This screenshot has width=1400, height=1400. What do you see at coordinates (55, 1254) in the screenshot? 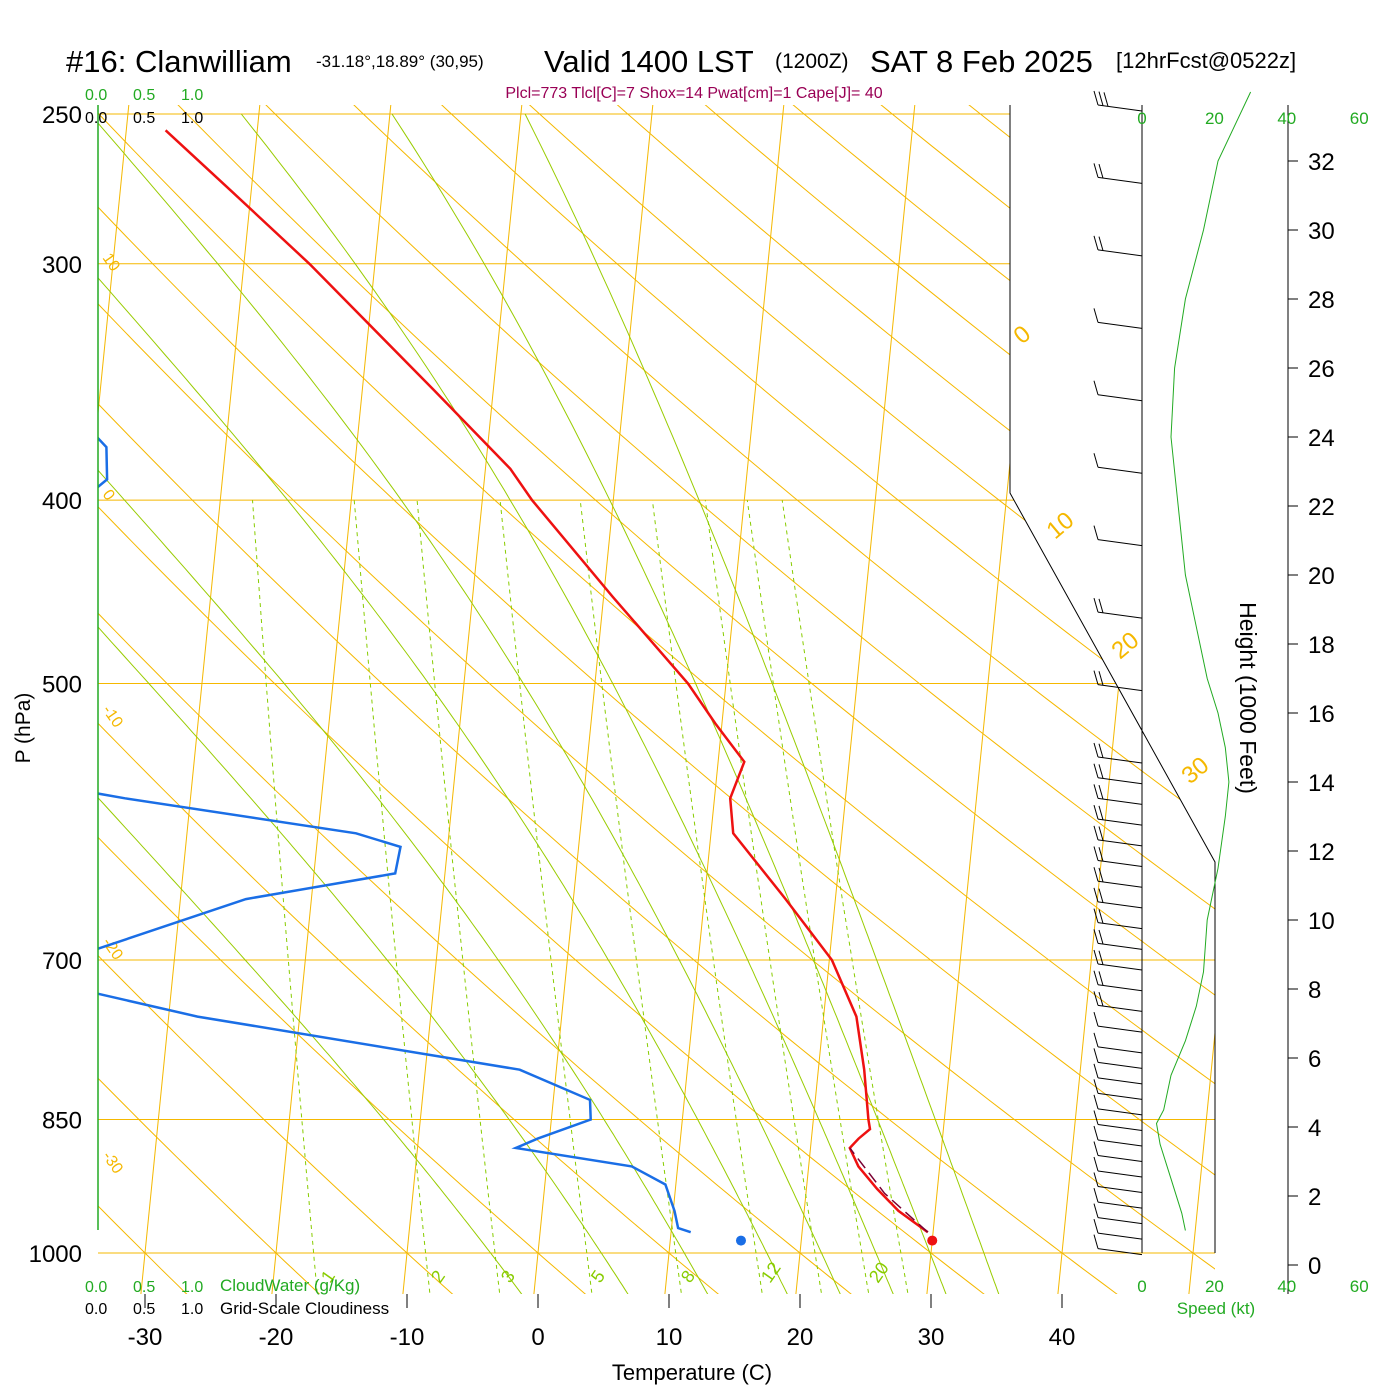
I see `pressure-tick-label: 1000` at bounding box center [55, 1254].